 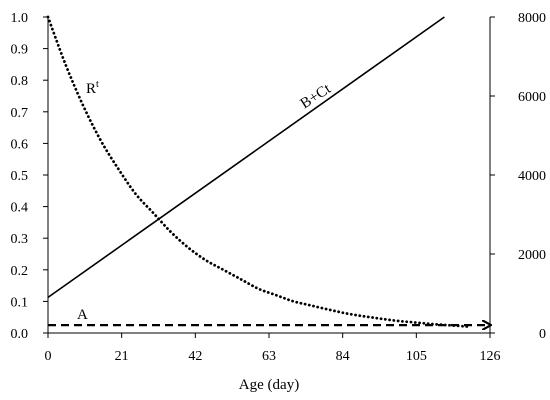 What do you see at coordinates (20, 271) in the screenshot?
I see `y-left-tick-label: 0.2` at bounding box center [20, 271].